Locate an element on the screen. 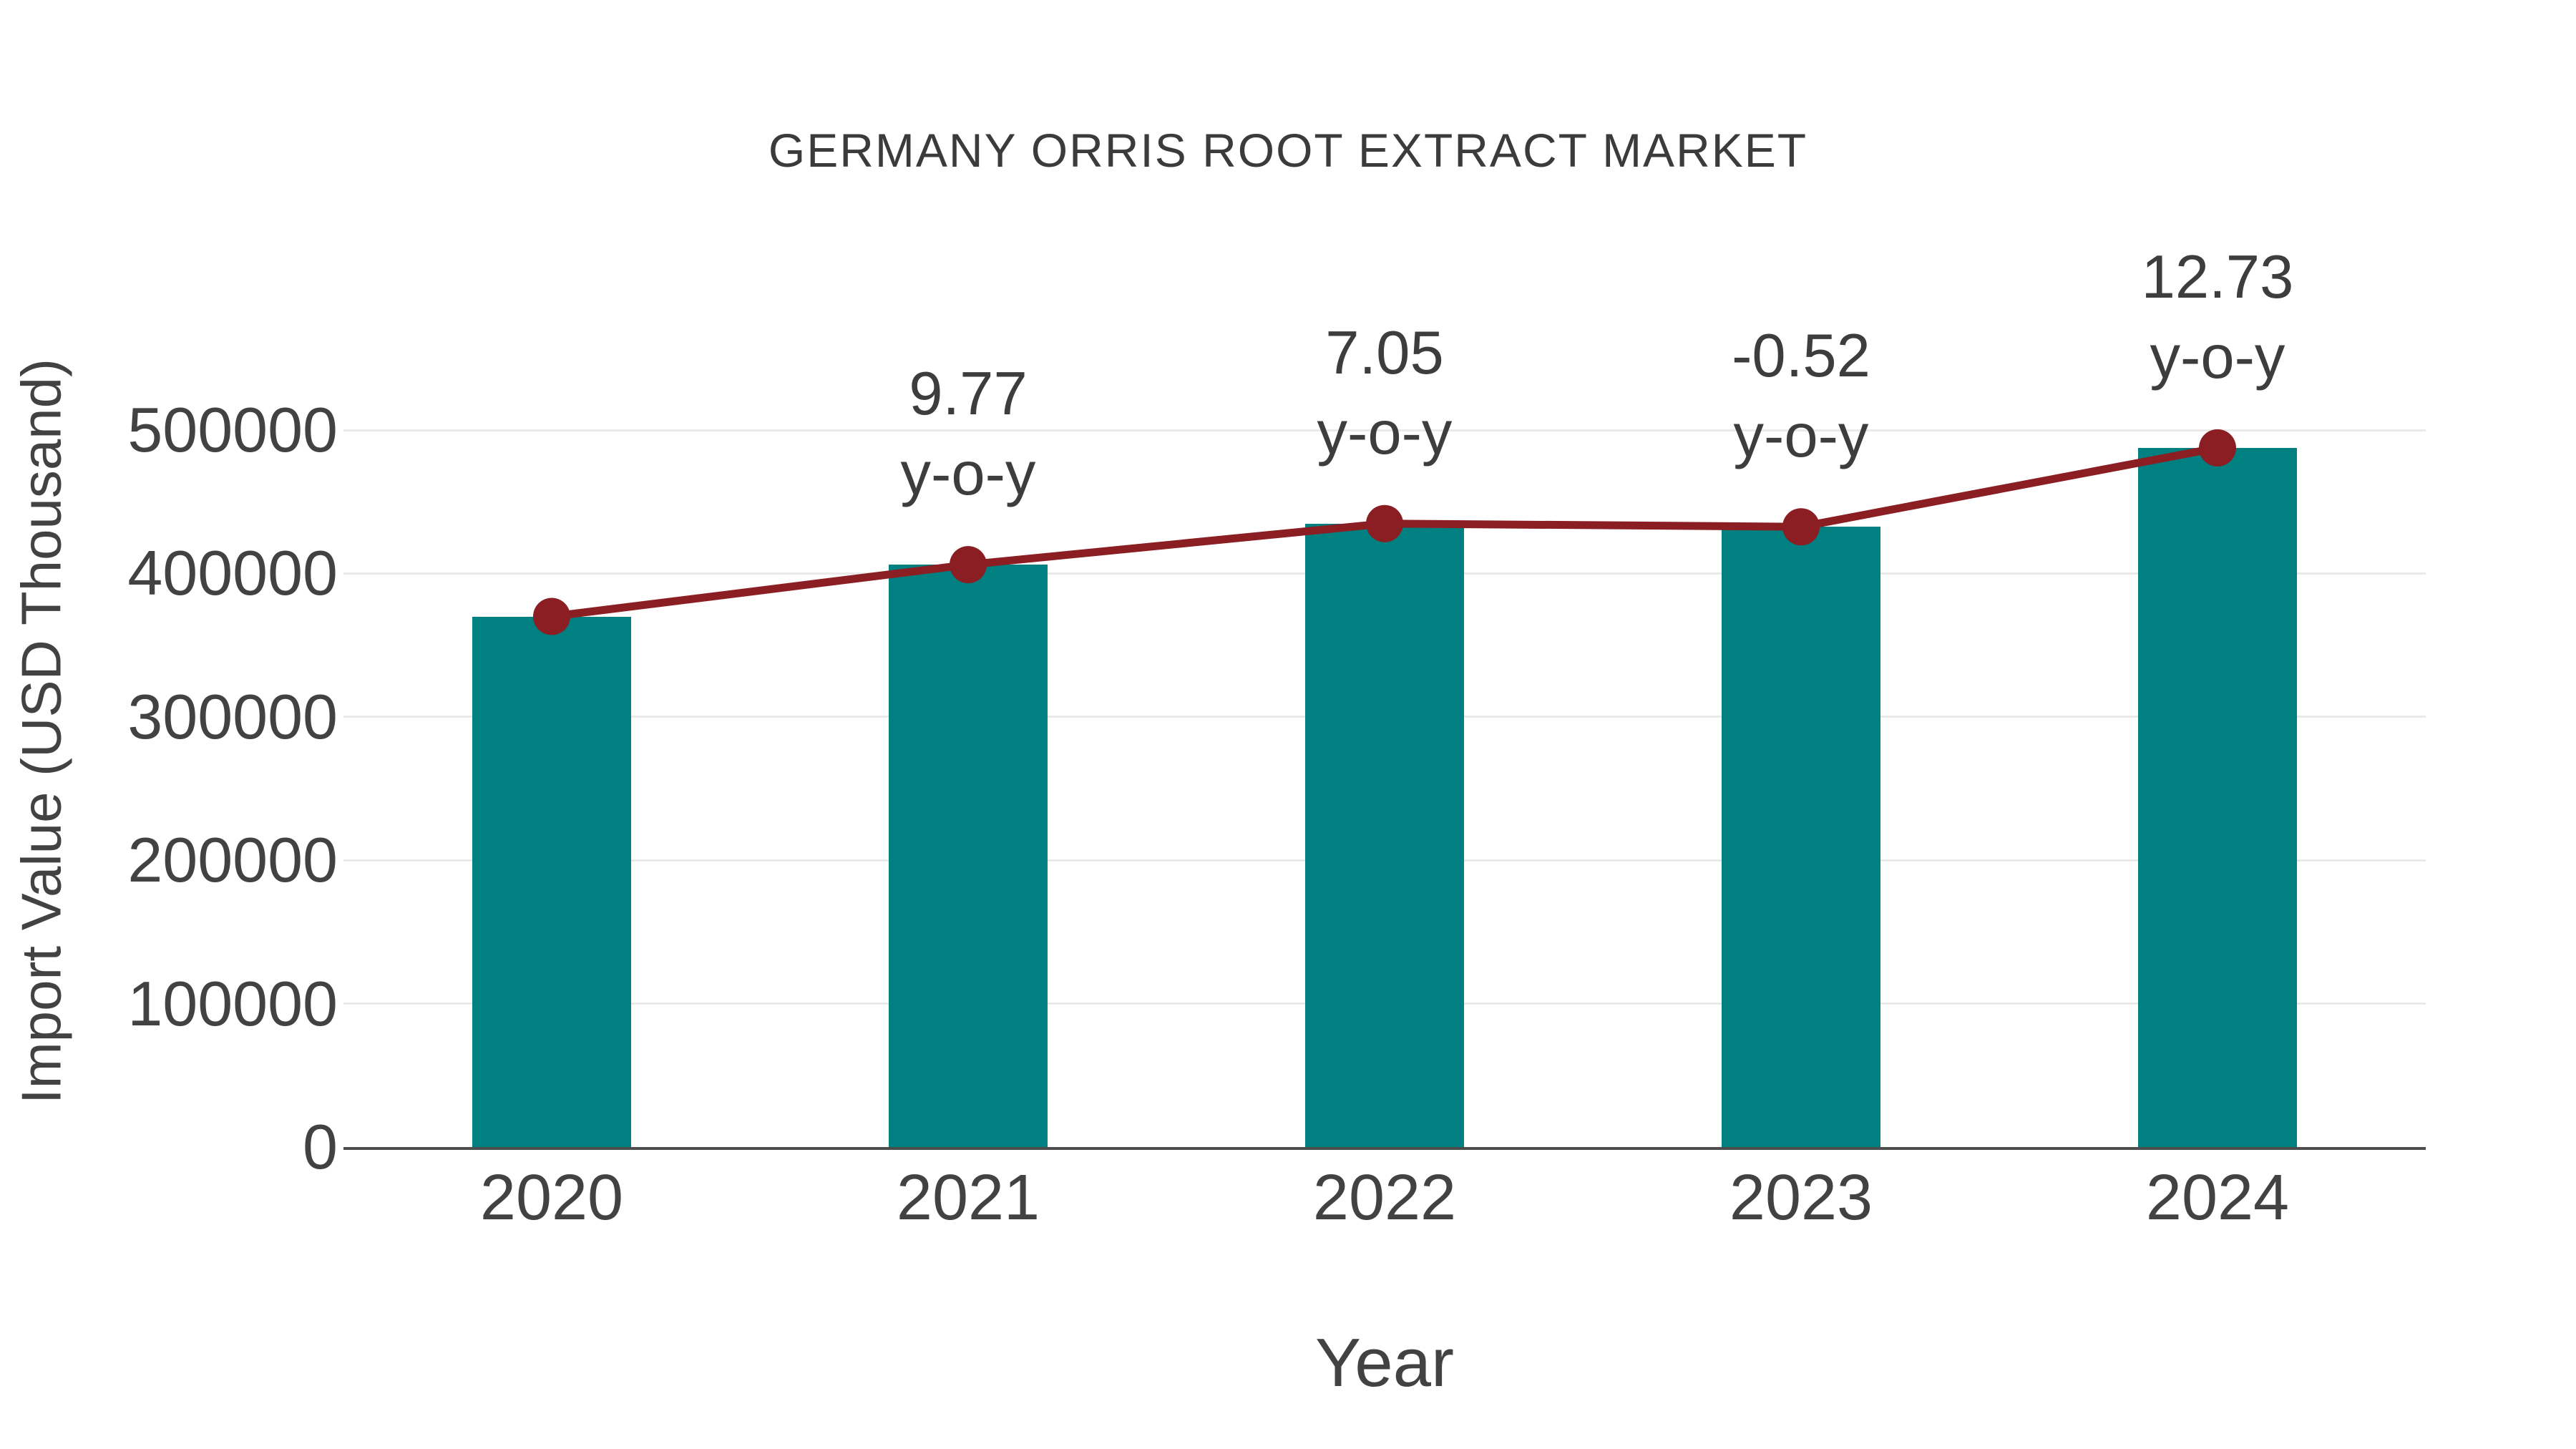  y-tick-label-400000: 400000 is located at coordinates (232, 573).